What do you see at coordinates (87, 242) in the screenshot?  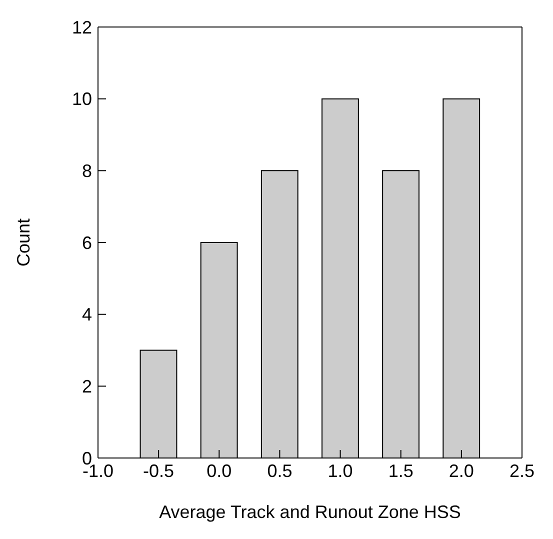 I see `y-tick-label: 6` at bounding box center [87, 242].